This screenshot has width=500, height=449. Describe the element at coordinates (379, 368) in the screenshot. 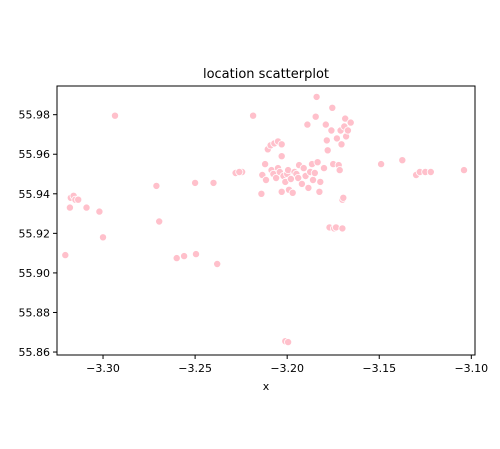

I see `x-tick-label: −3.15` at that location.